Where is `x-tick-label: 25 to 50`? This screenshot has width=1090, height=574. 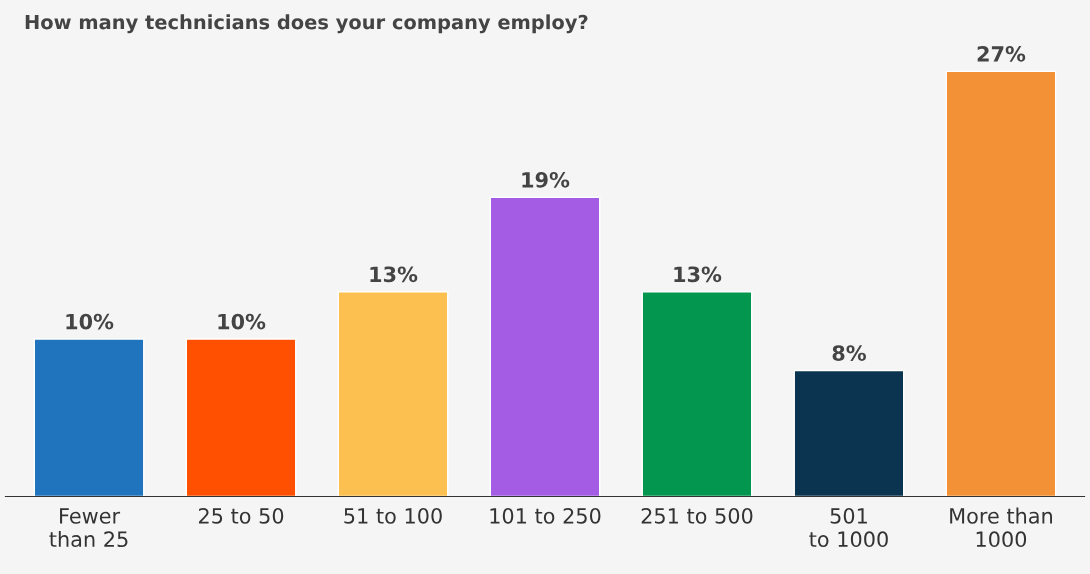 x-tick-label: 25 to 50 is located at coordinates (241, 515).